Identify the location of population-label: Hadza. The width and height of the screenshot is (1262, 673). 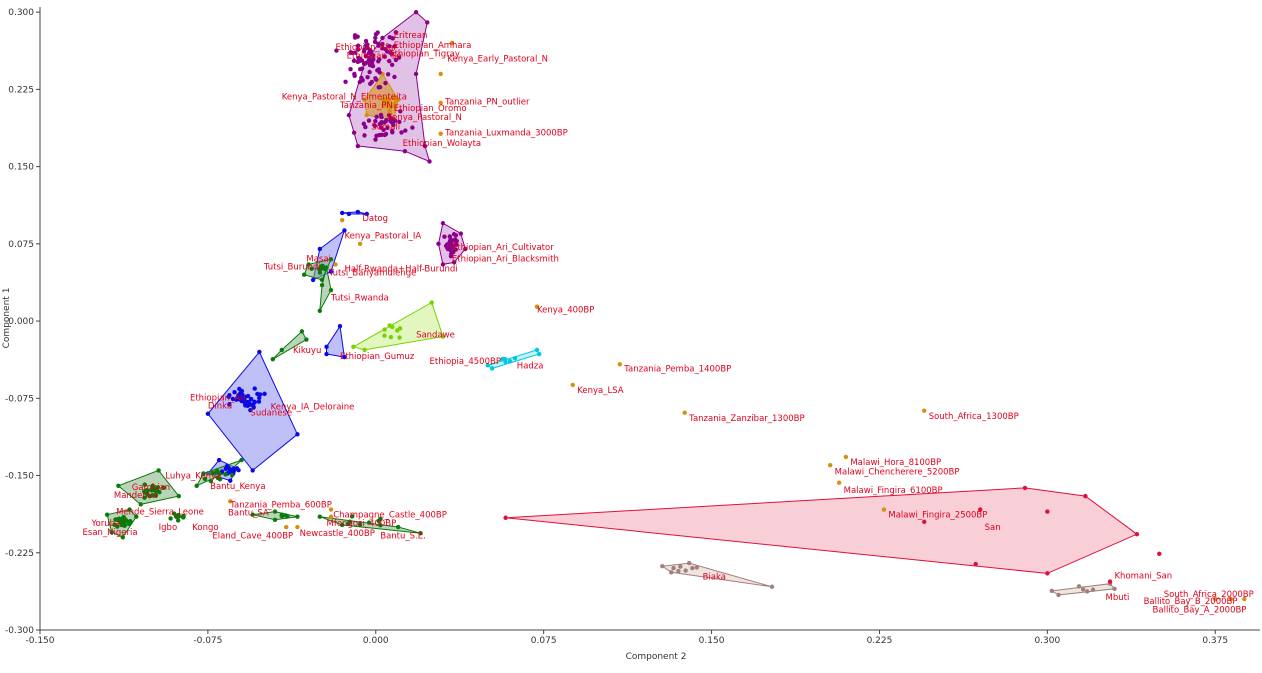
(530, 366).